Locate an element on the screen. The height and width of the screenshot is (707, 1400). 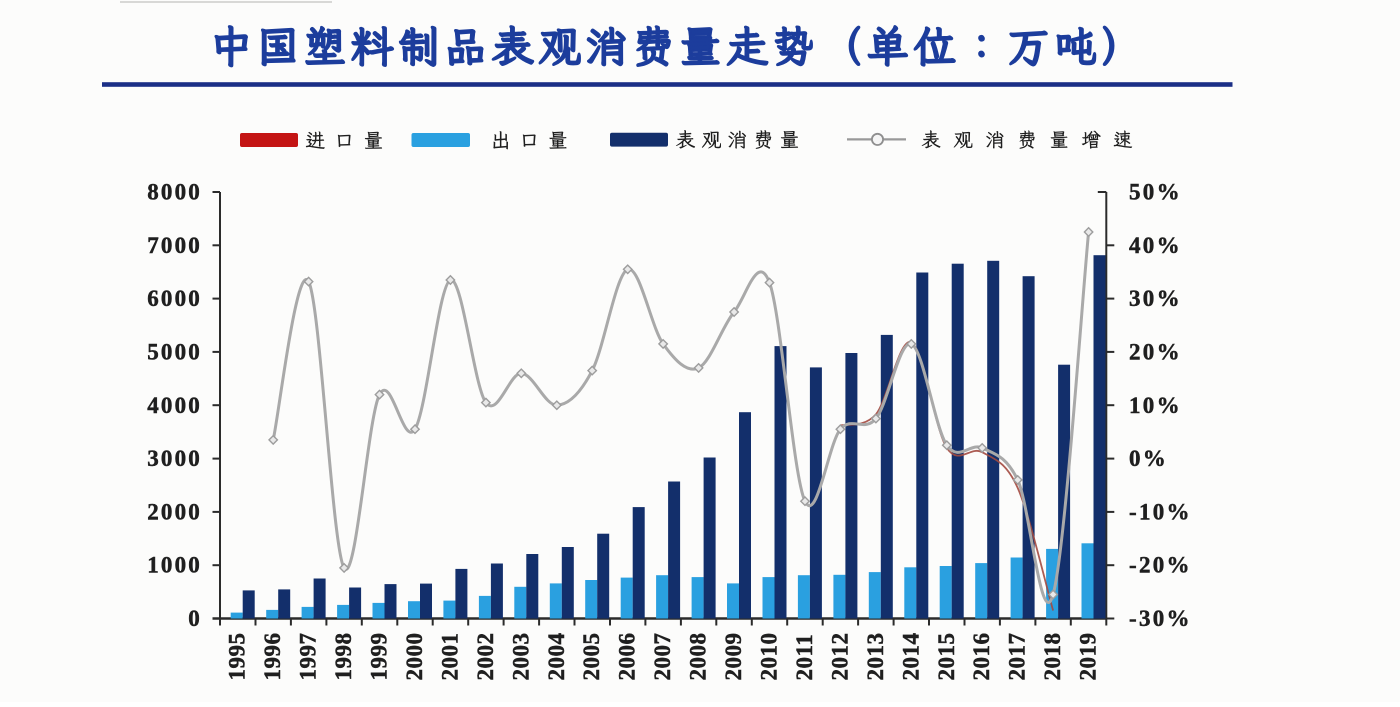
svg-text: 1000 is located at coordinates (174, 565).